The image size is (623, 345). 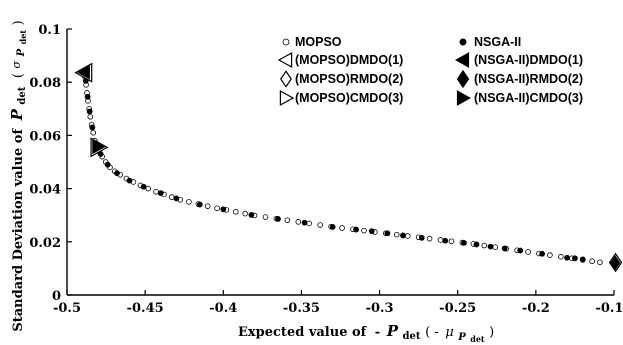 What do you see at coordinates (497, 42) in the screenshot?
I see `legend-label: NSGA-II` at bounding box center [497, 42].